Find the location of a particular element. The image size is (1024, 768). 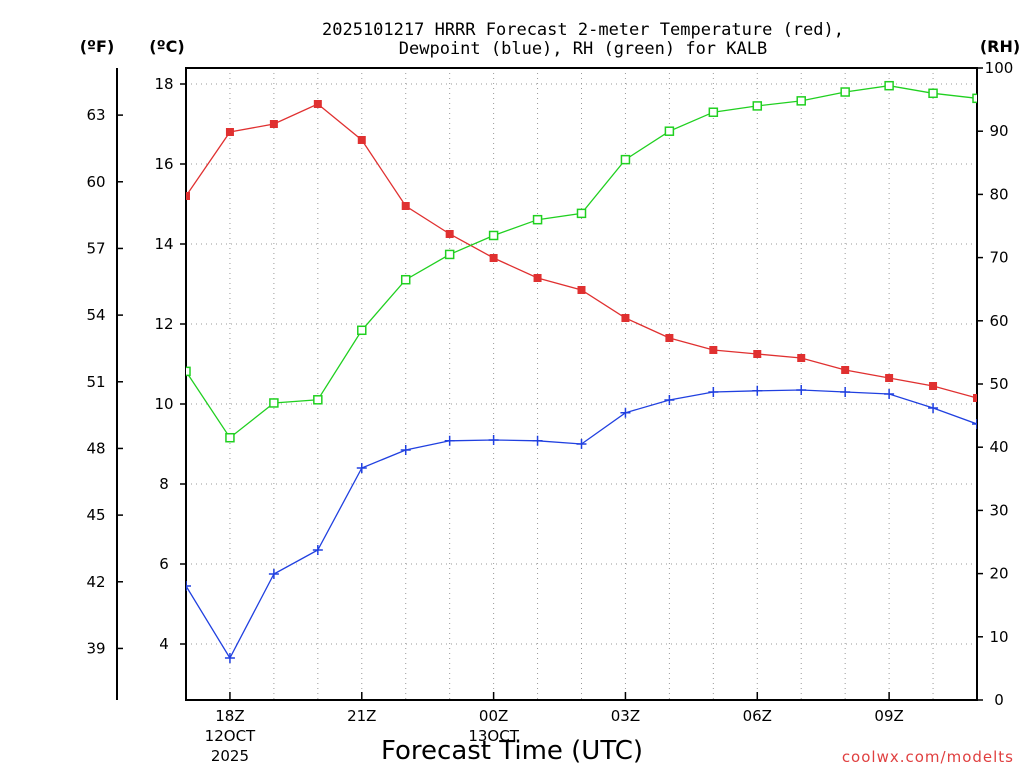

x-tick-date-label: 13OCT is located at coordinates (493, 736).